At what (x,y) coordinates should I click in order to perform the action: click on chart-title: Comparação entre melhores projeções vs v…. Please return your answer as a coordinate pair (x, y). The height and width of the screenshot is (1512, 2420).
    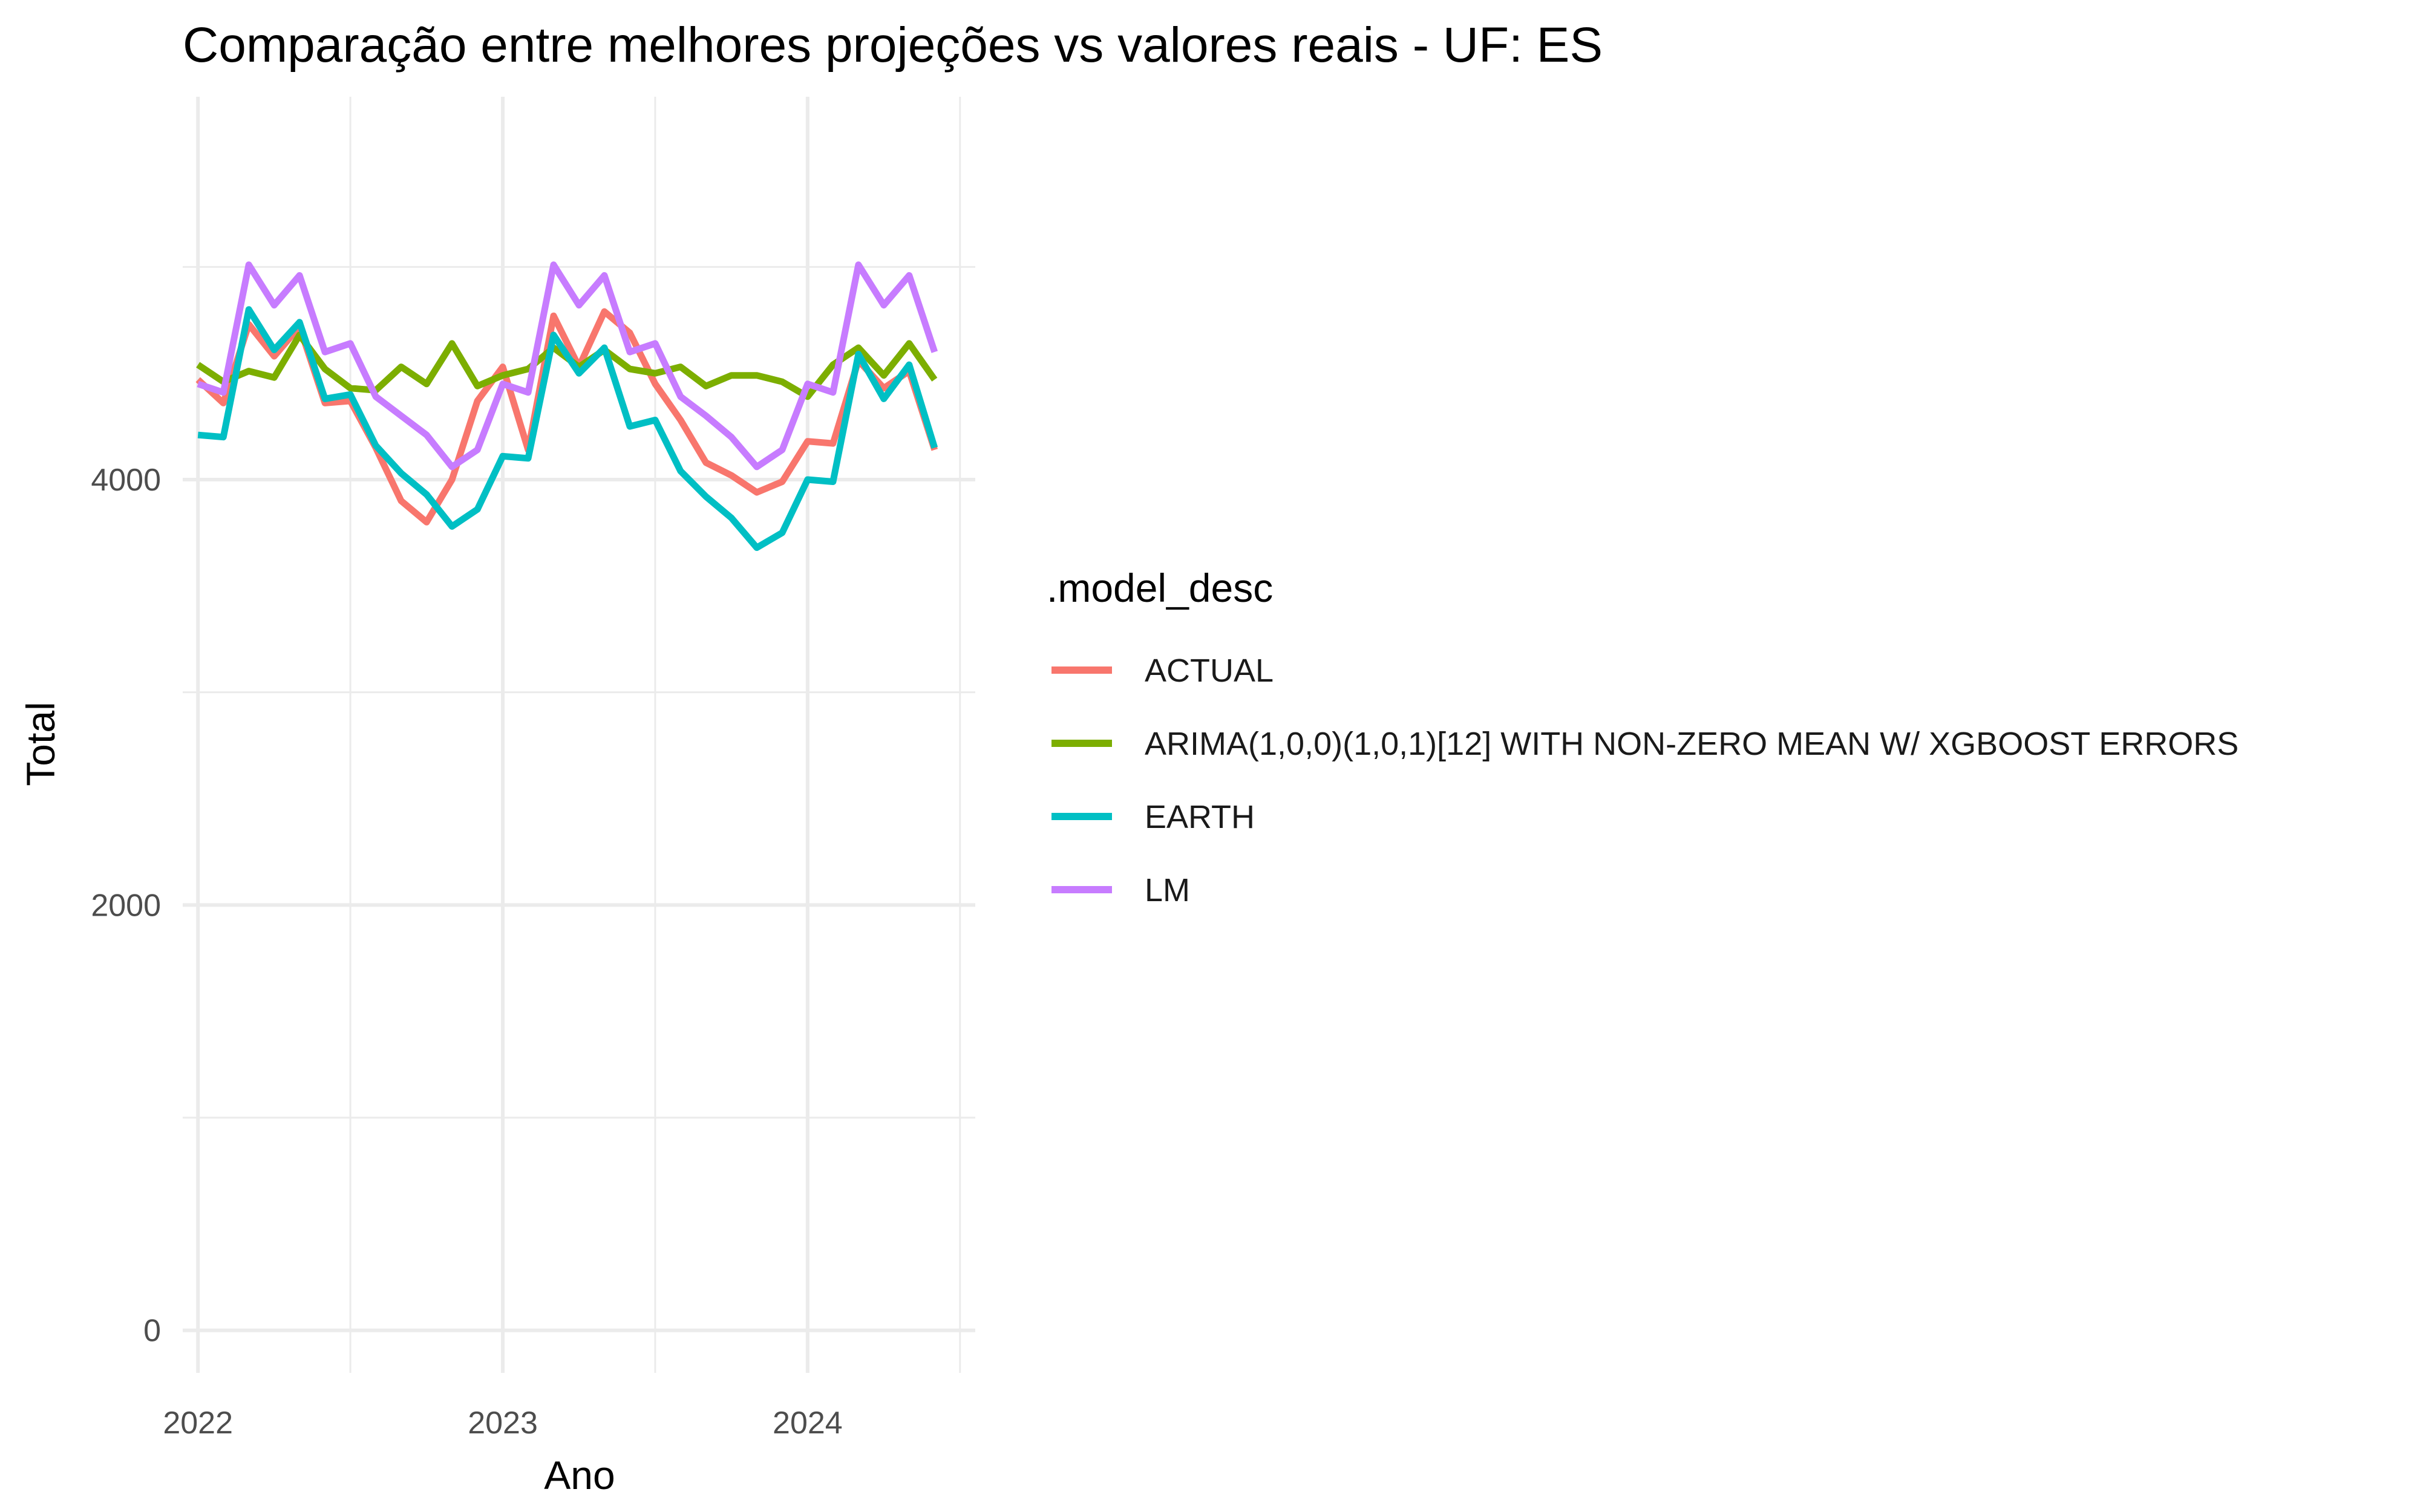
    Looking at the image, I should click on (893, 45).